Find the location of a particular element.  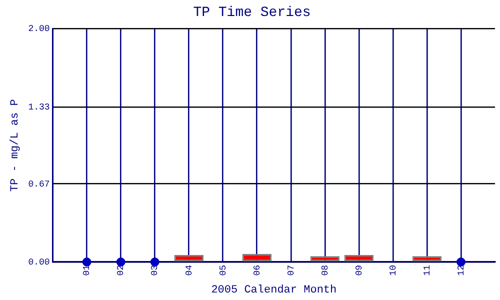

y-tick-label: 0.67 is located at coordinates (39, 184).